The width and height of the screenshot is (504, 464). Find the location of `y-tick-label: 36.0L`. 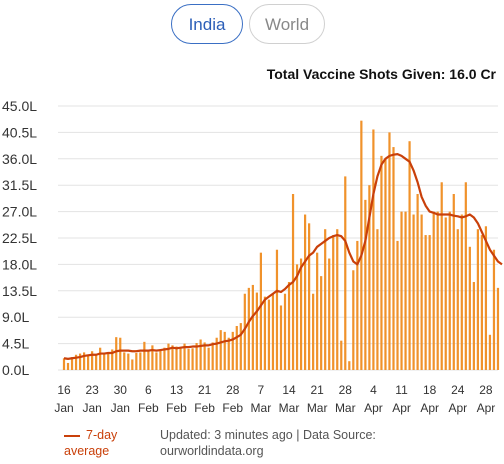

y-tick-label: 36.0L is located at coordinates (19, 159).